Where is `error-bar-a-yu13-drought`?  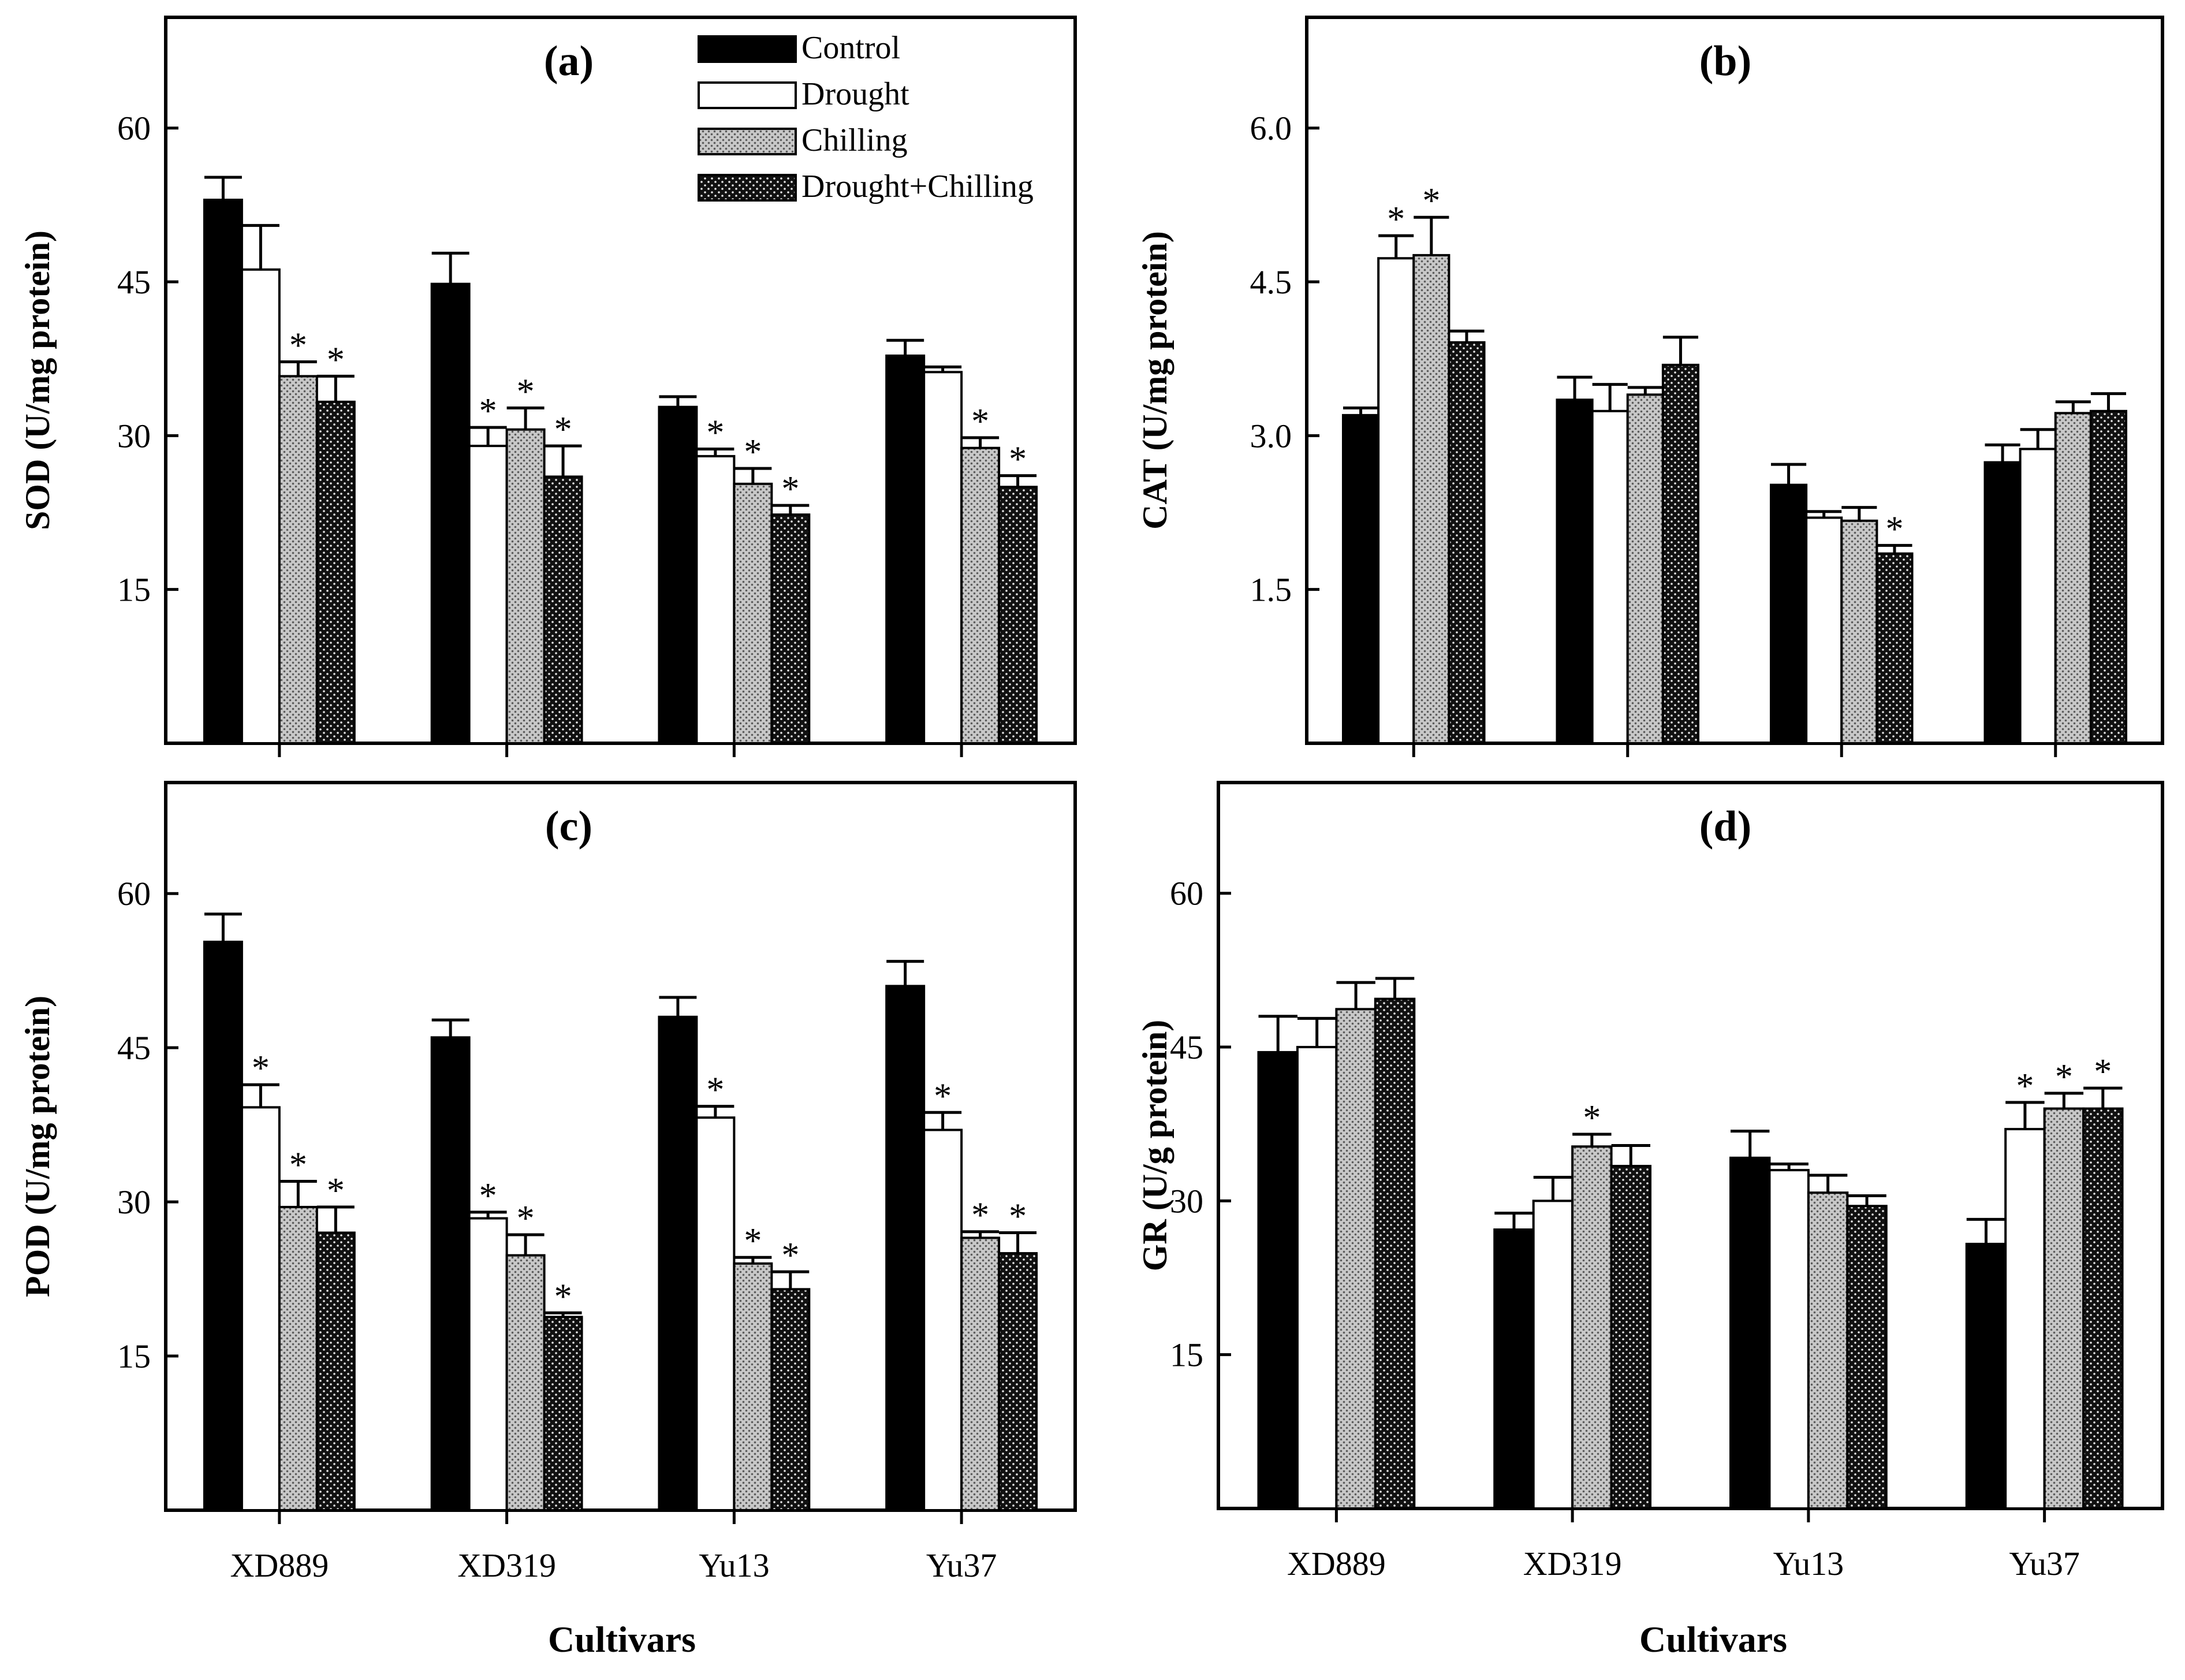
error-bar-a-yu13-drought is located at coordinates (715, 452).